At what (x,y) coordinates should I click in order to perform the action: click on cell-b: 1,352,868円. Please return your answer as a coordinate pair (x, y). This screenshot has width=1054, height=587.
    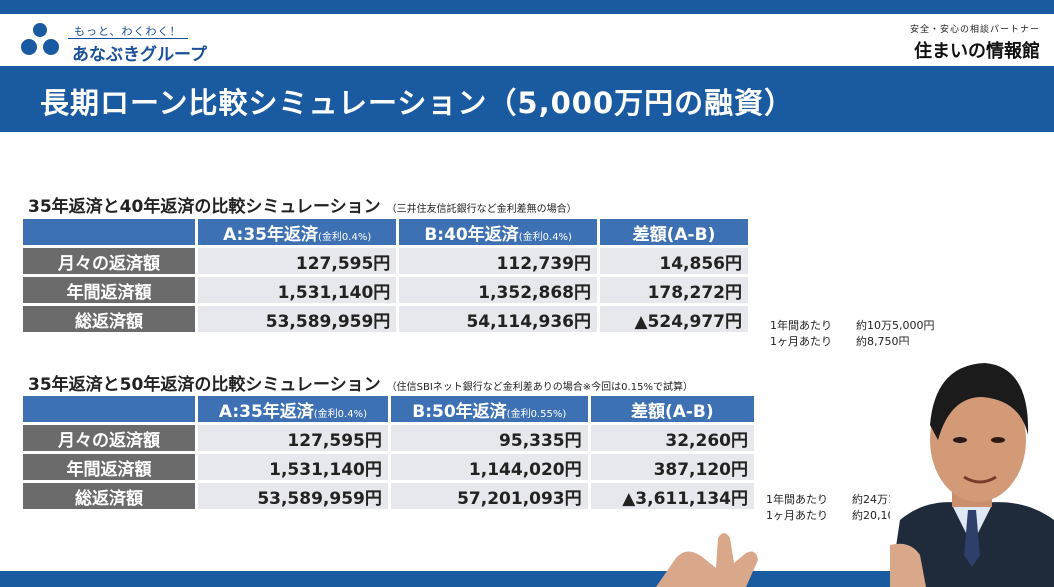
    Looking at the image, I should click on (498, 290).